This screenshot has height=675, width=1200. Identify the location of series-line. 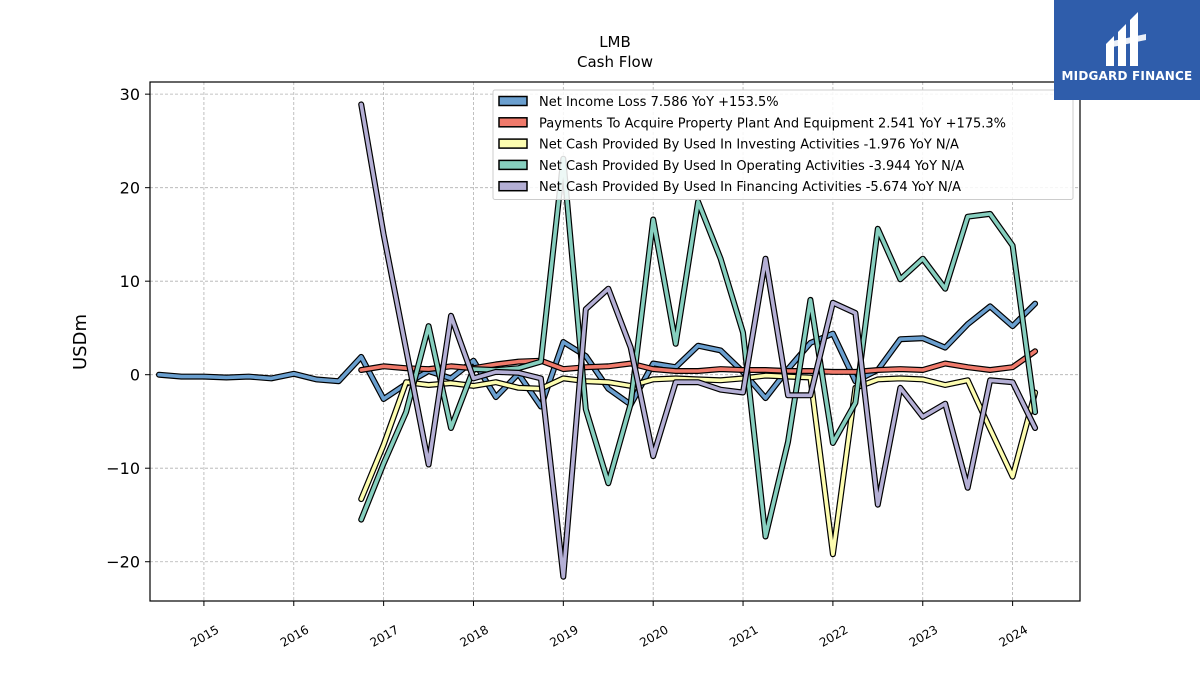
(597, 355).